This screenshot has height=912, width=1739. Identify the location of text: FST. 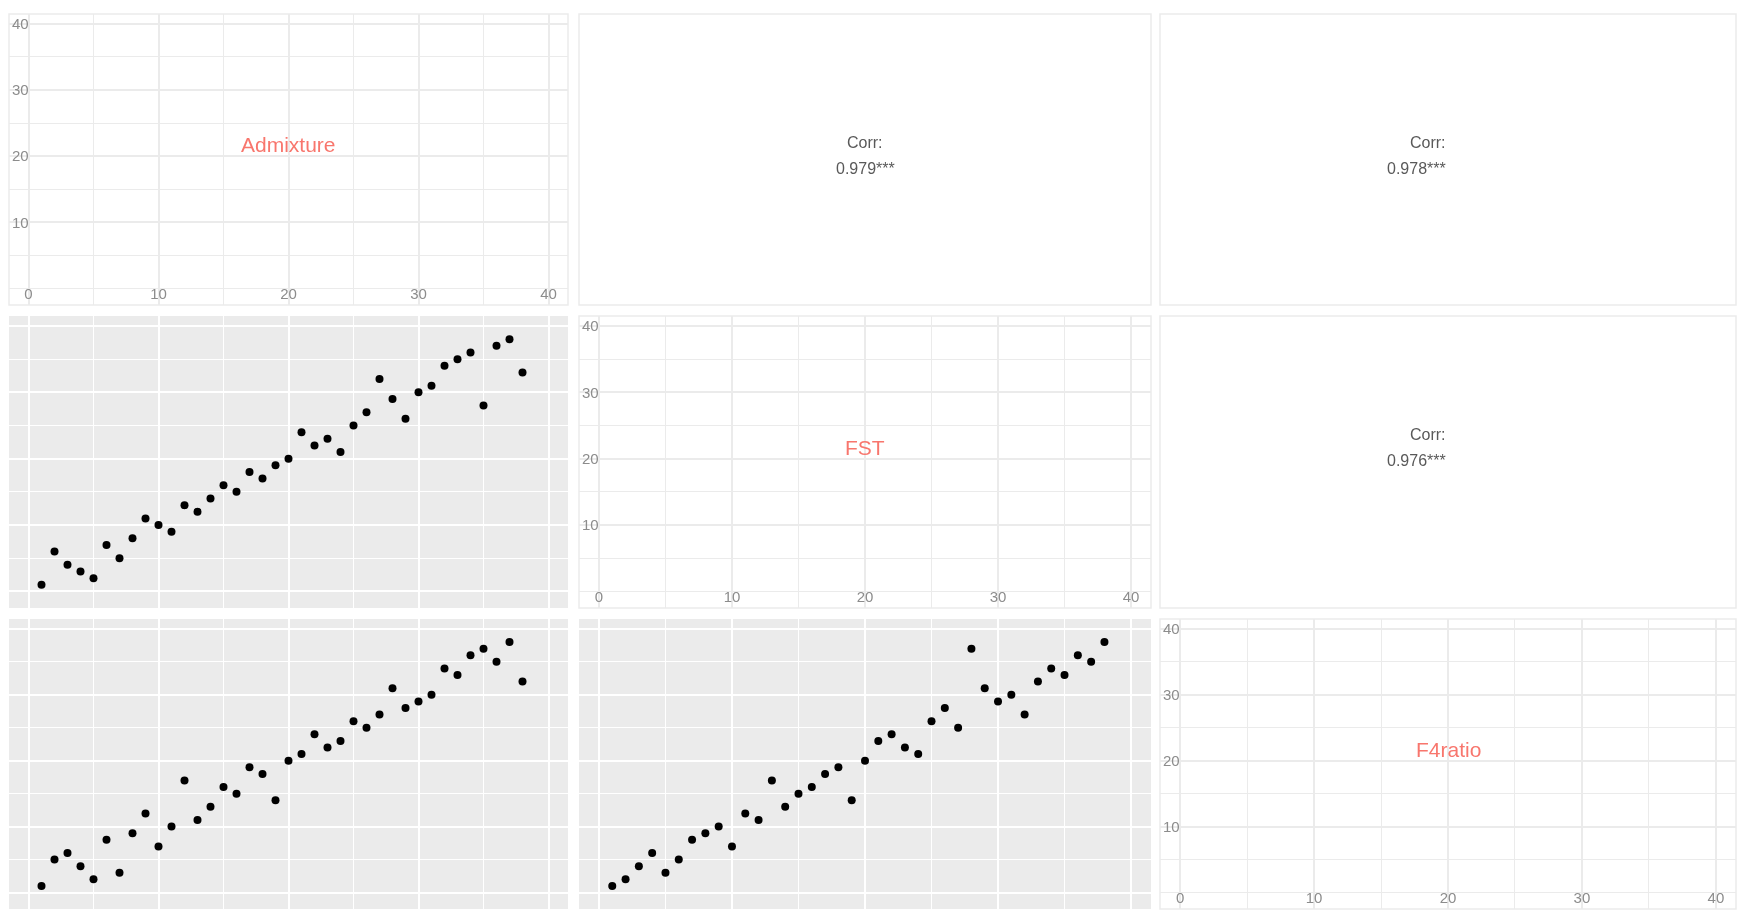
(865, 447).